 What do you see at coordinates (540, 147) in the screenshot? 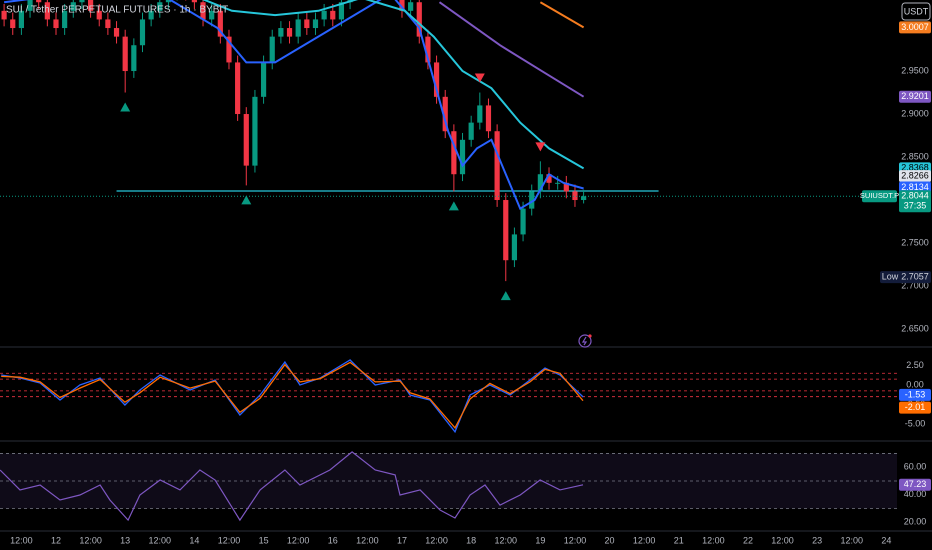
I see `sell-signal` at bounding box center [540, 147].